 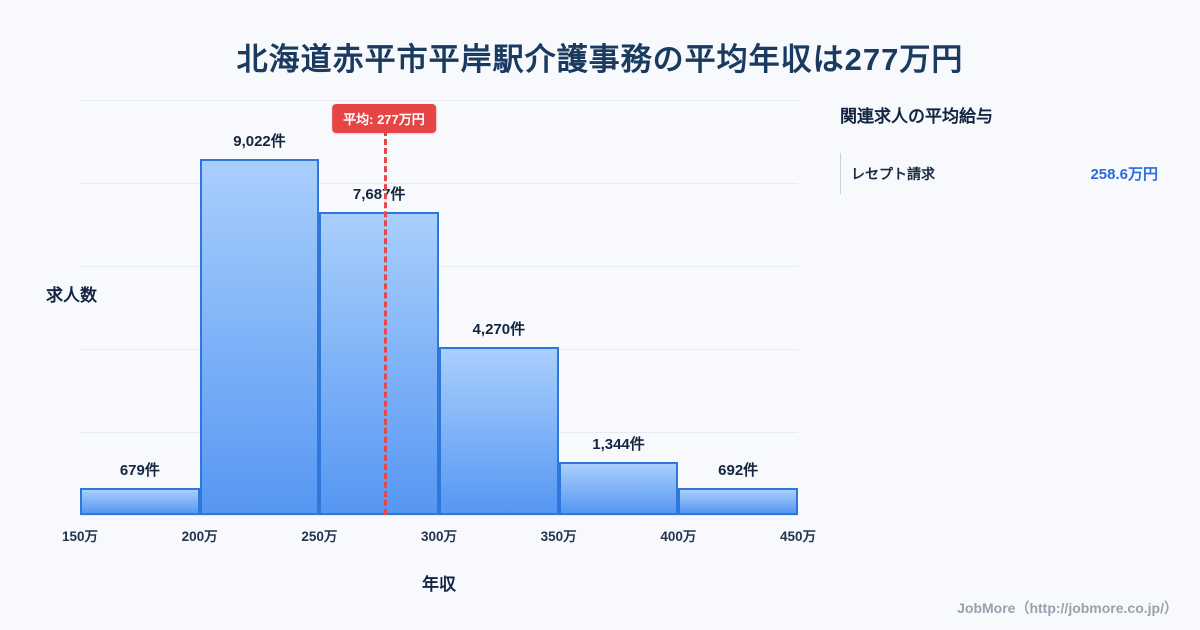 What do you see at coordinates (439, 584) in the screenshot?
I see `x-axis-label: 年収` at bounding box center [439, 584].